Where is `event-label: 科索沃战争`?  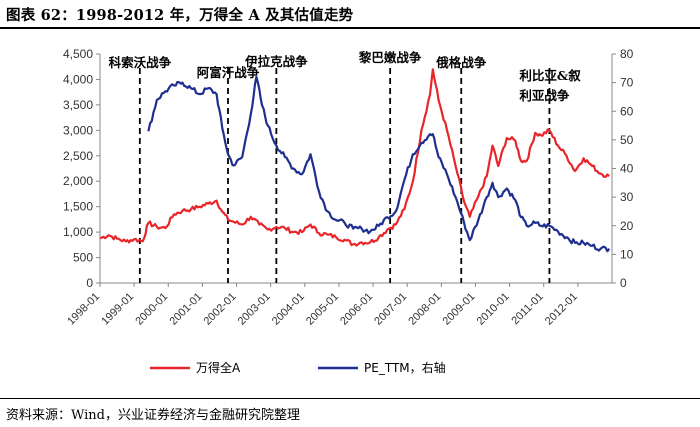
event-label: 科索沃战争 is located at coordinates (140, 62).